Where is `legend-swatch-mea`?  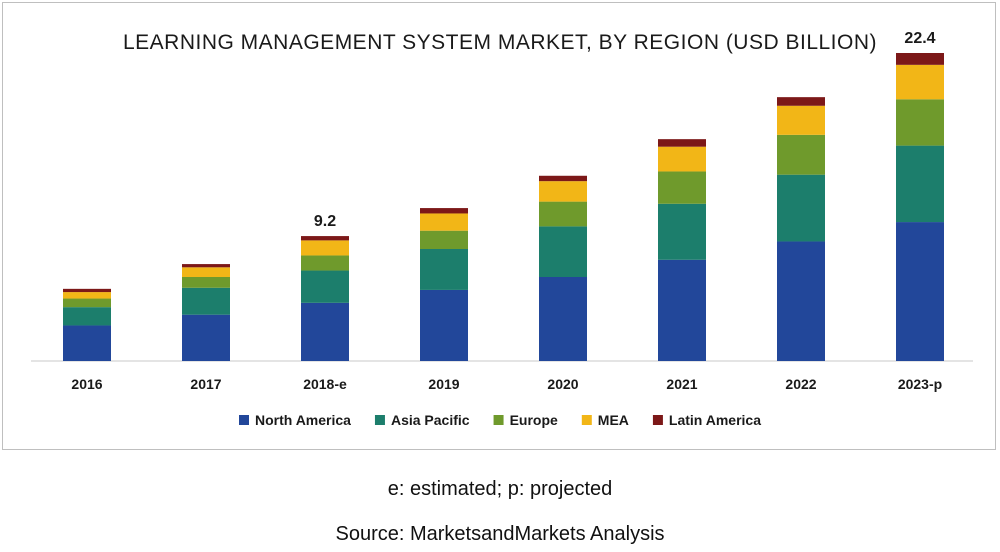
legend-swatch-mea is located at coordinates (586, 420).